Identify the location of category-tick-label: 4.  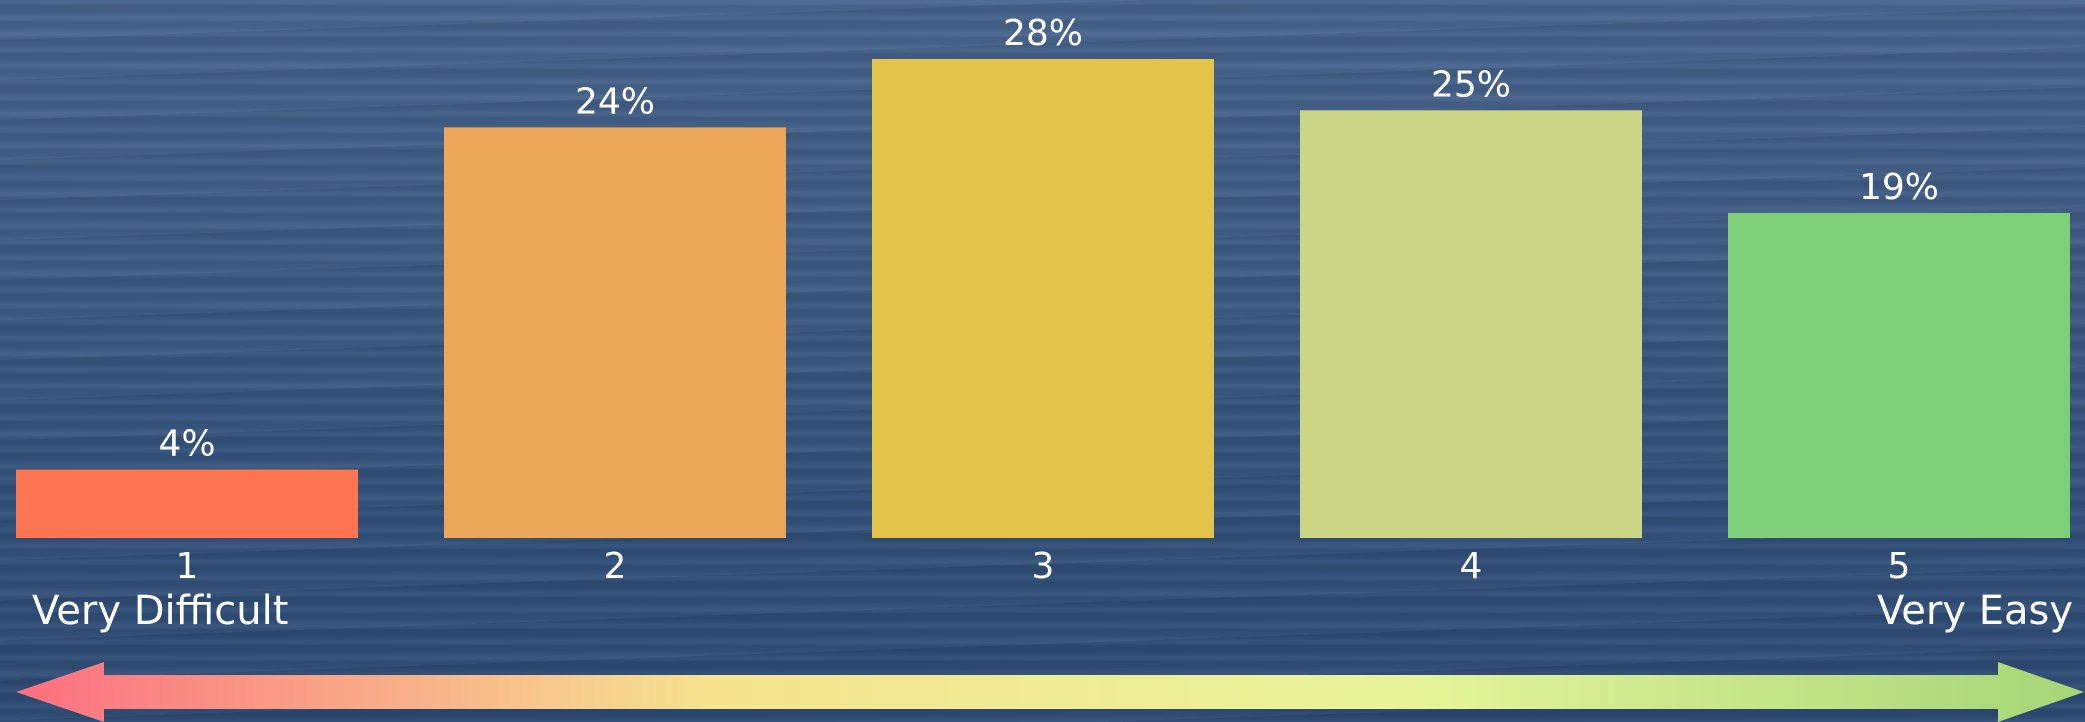
(1471, 566).